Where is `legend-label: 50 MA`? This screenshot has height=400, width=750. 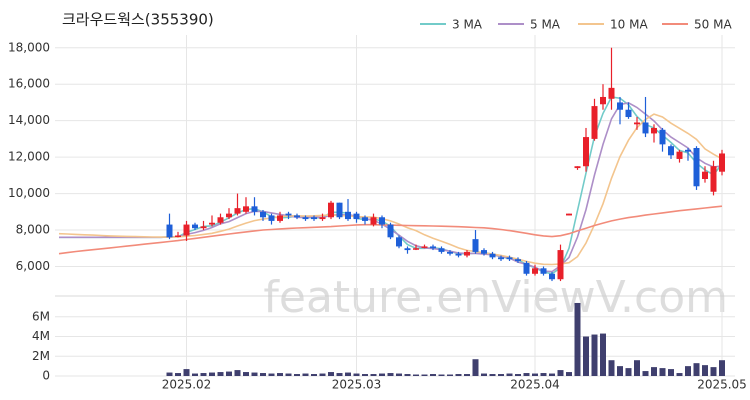 legend-label: 50 MA is located at coordinates (713, 25).